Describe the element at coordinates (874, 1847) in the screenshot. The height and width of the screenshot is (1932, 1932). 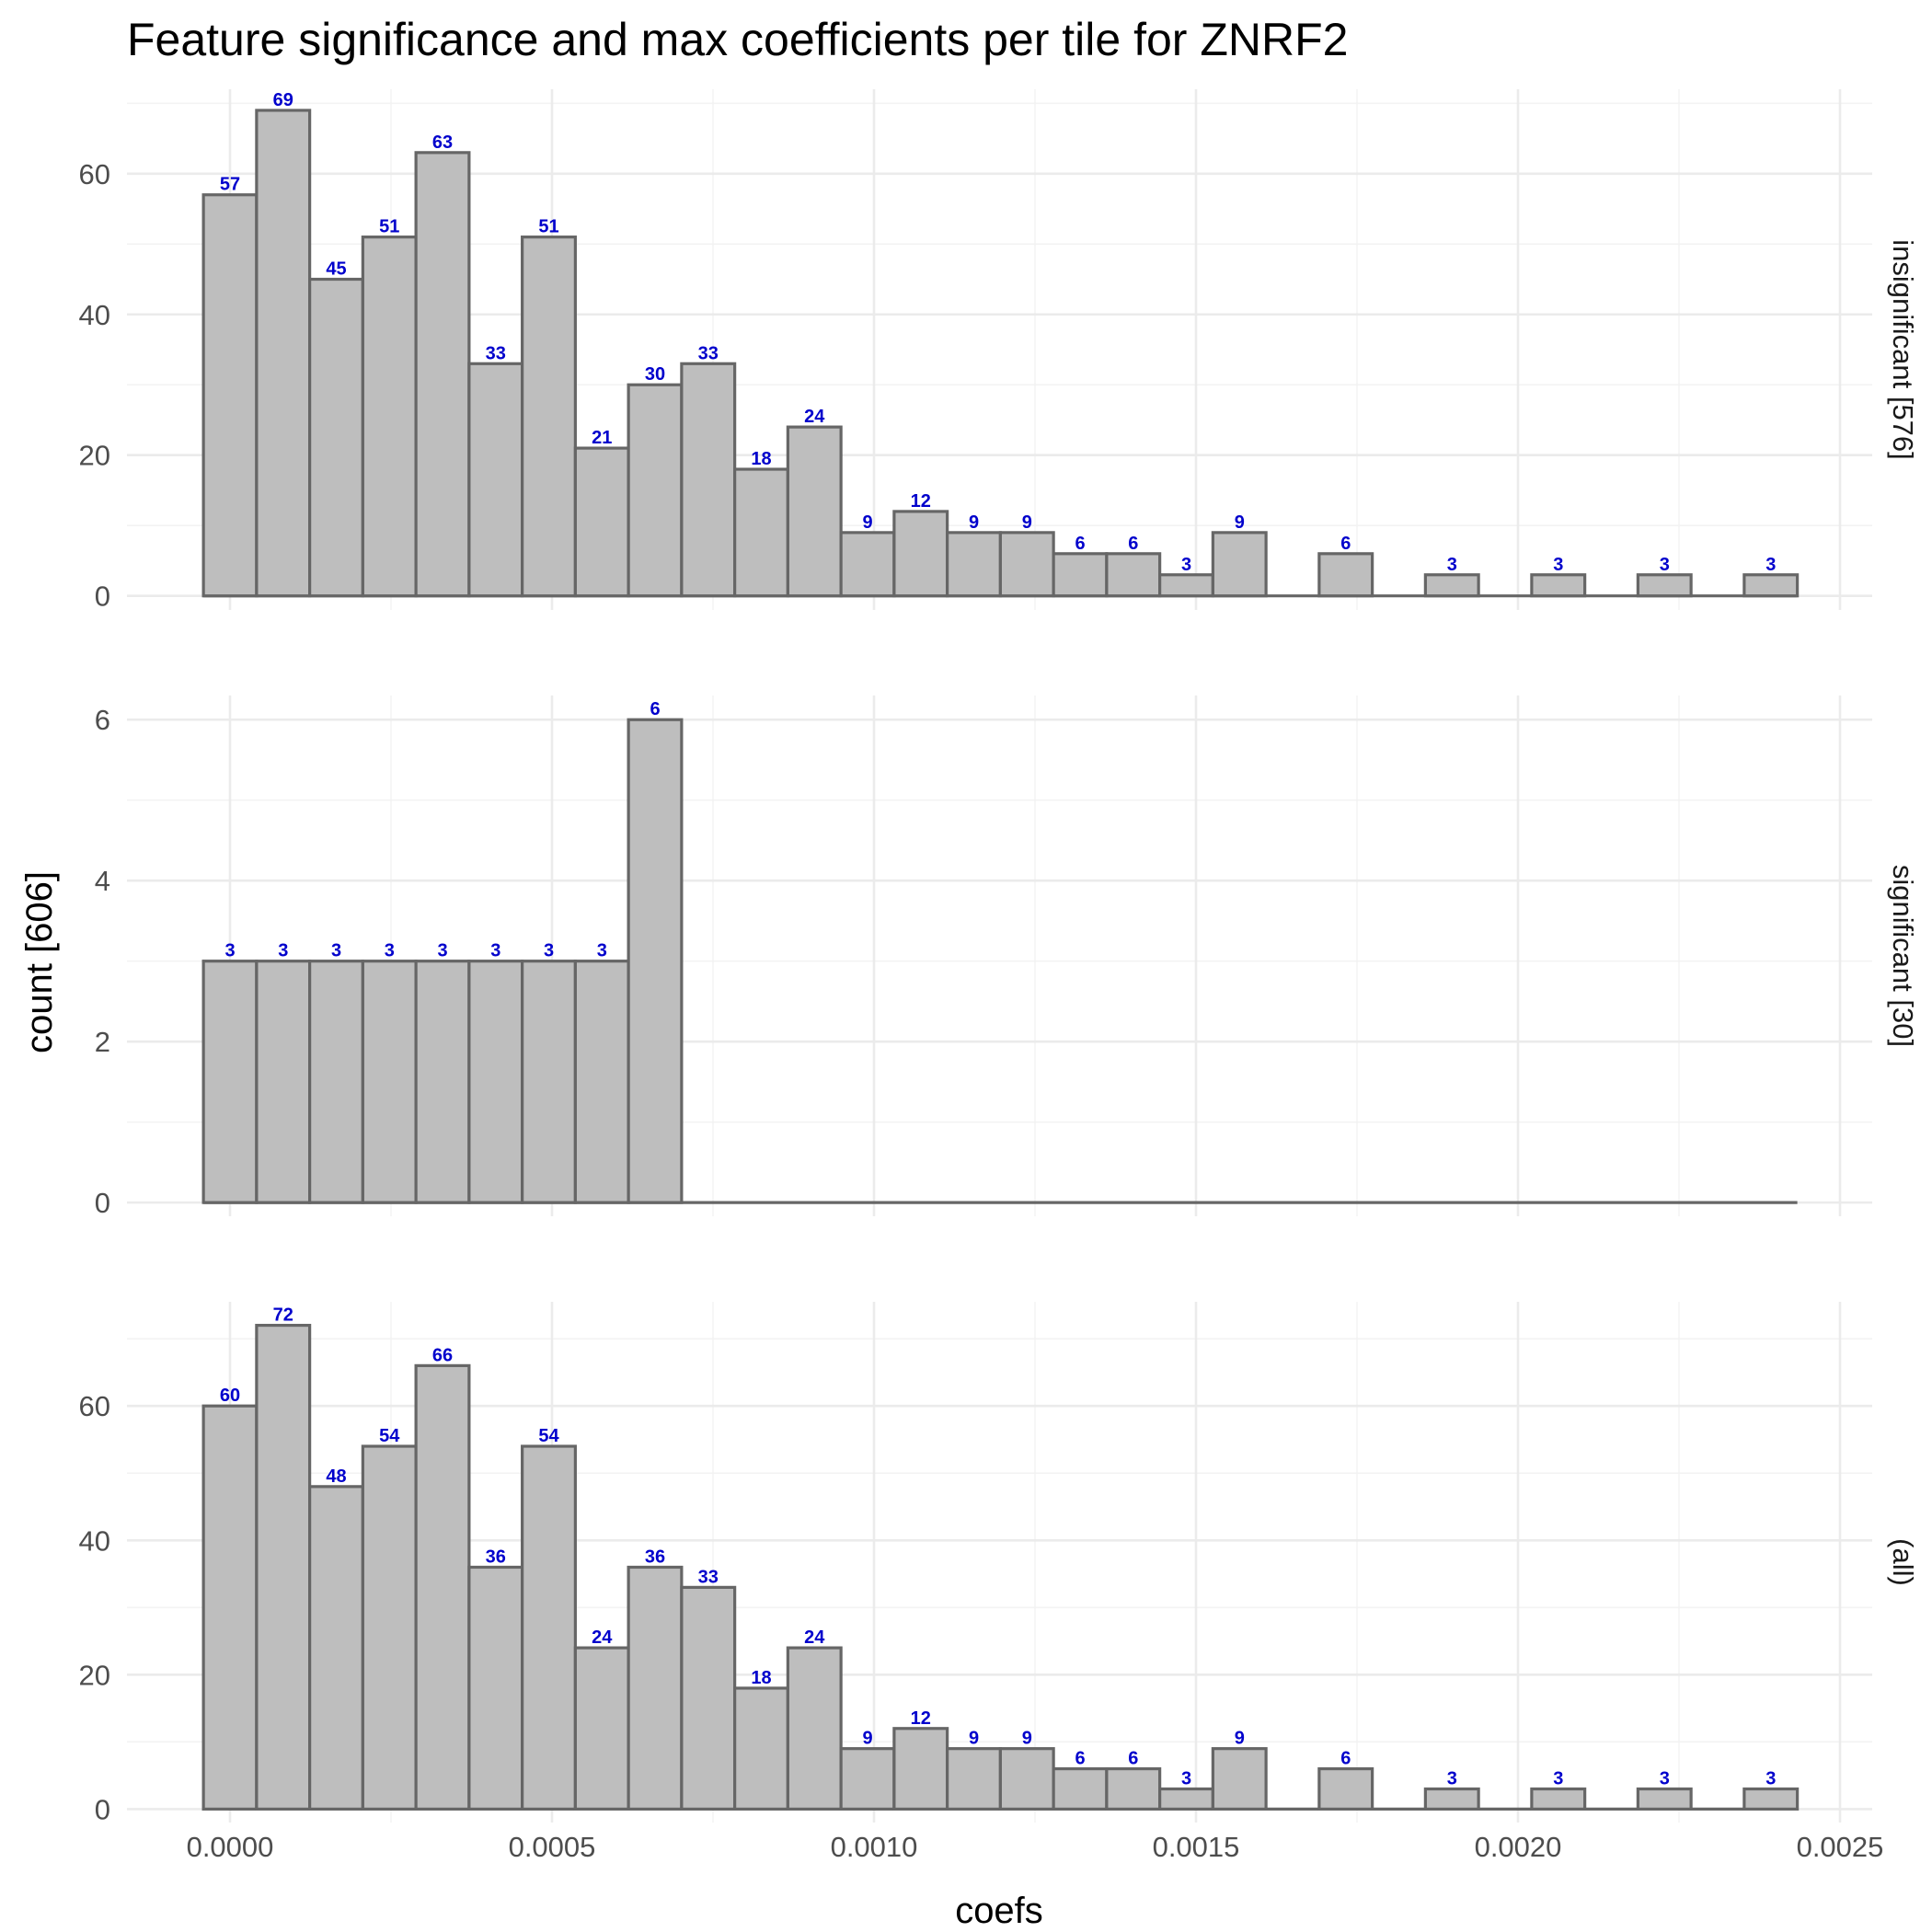
I see `x-tick-label: 0.0010` at that location.